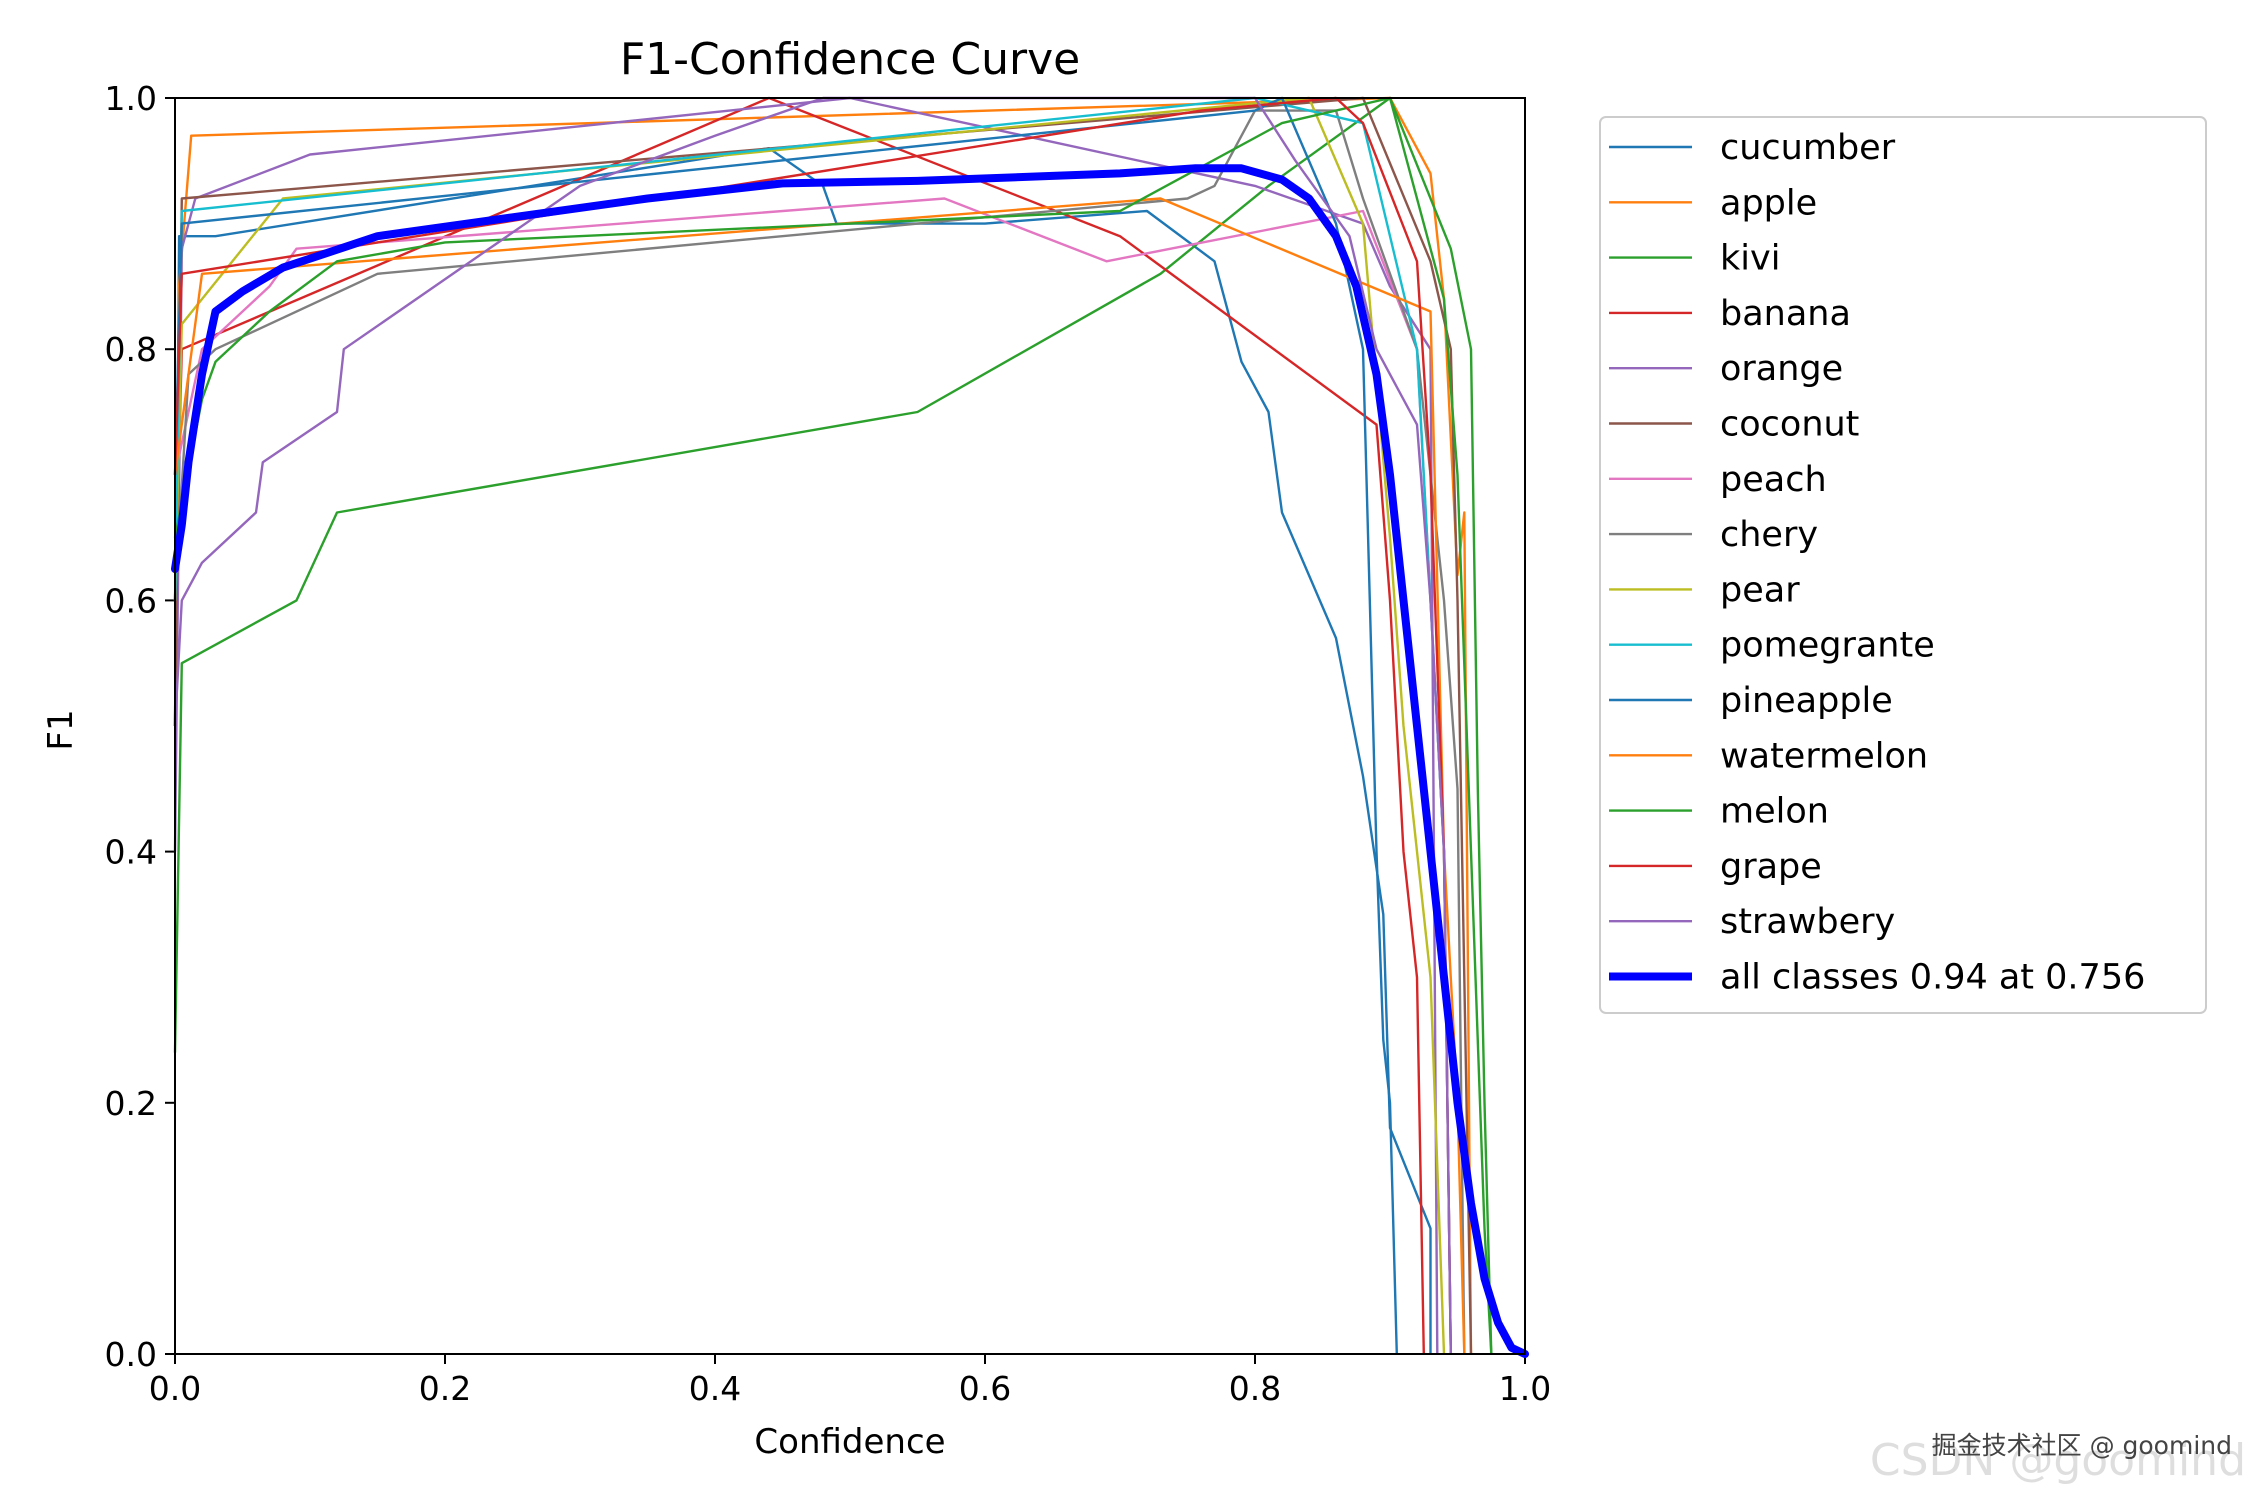 Image resolution: width=2250 pixels, height=1500 pixels. Describe the element at coordinates (2081, 1445) in the screenshot. I see `watermark-caption: 掘金技术社区 @ goomind` at that location.